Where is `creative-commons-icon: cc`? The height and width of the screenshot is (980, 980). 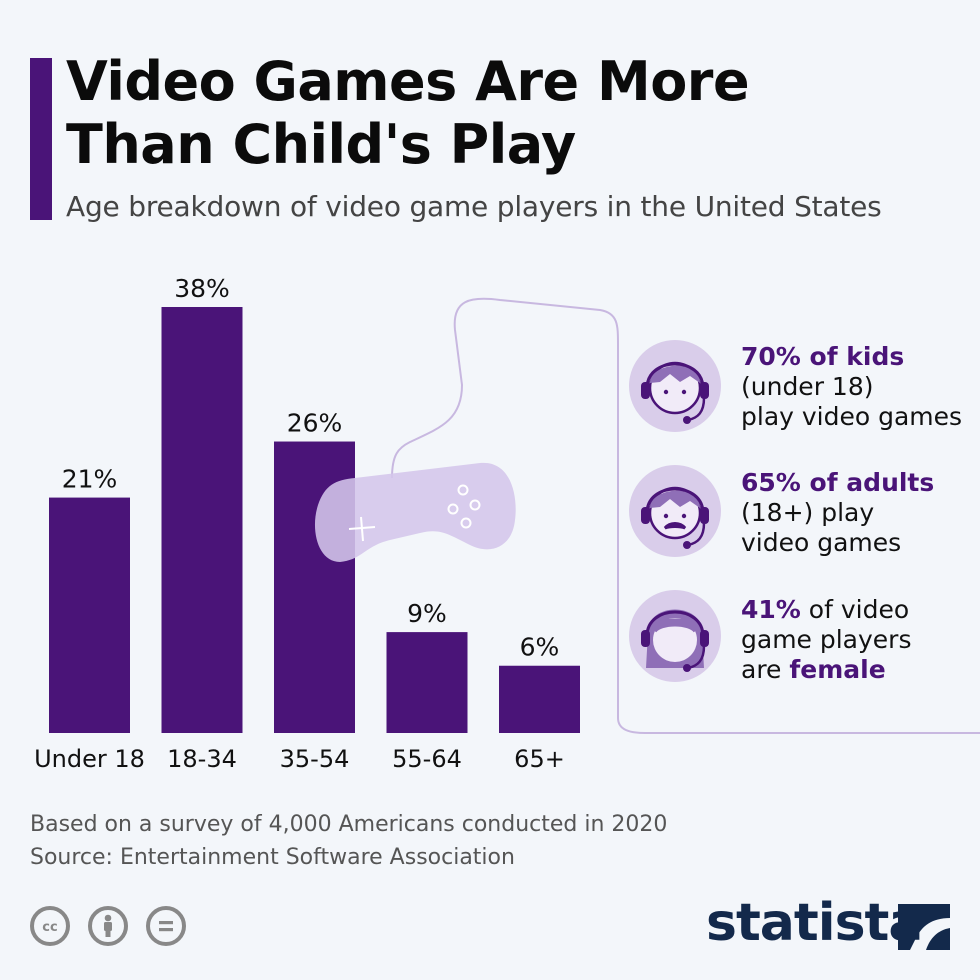 creative-commons-icon: cc is located at coordinates (50, 926).